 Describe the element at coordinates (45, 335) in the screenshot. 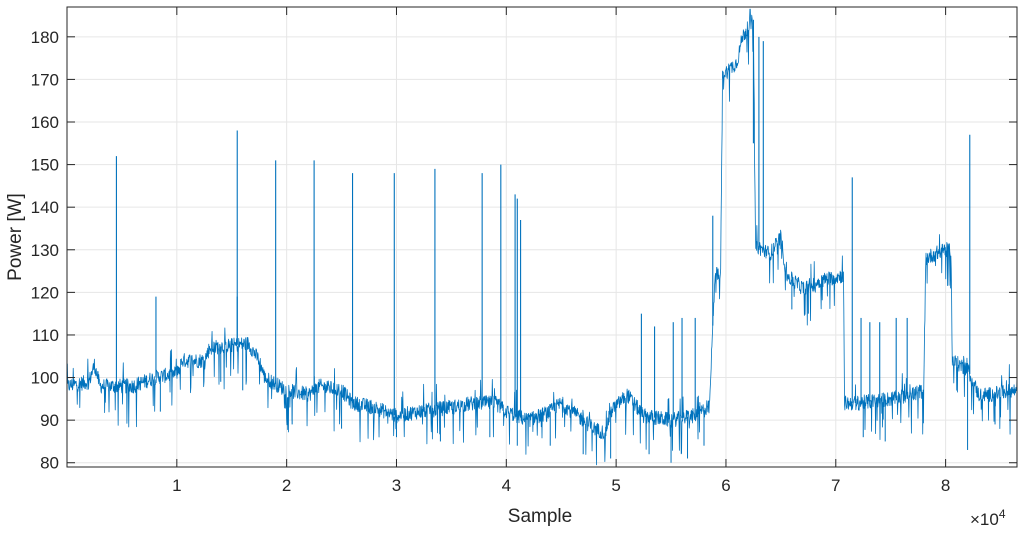

I see `y-tick-label: 110` at that location.